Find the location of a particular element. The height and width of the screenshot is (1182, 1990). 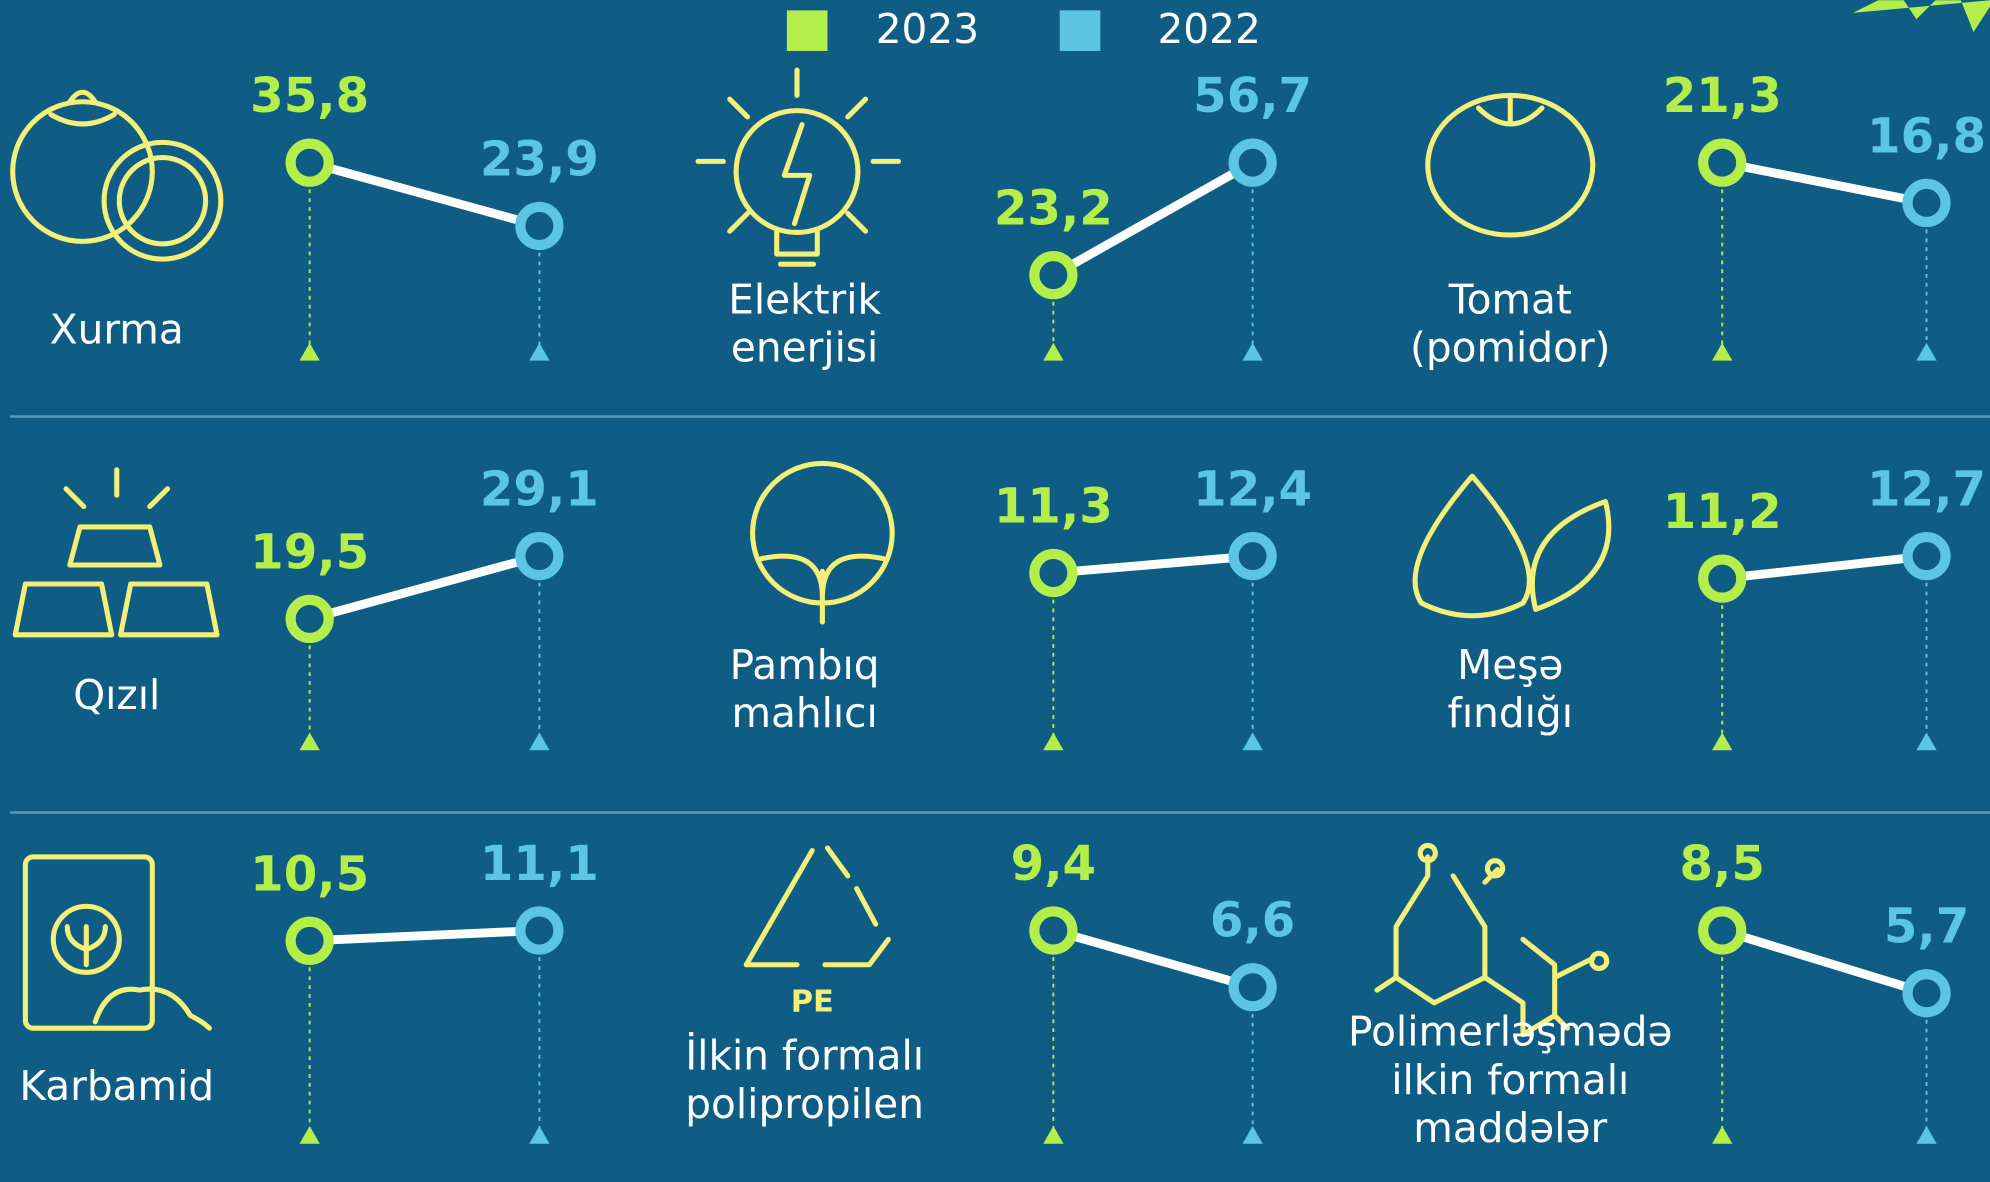

value-label: 11,1 is located at coordinates (539, 864).